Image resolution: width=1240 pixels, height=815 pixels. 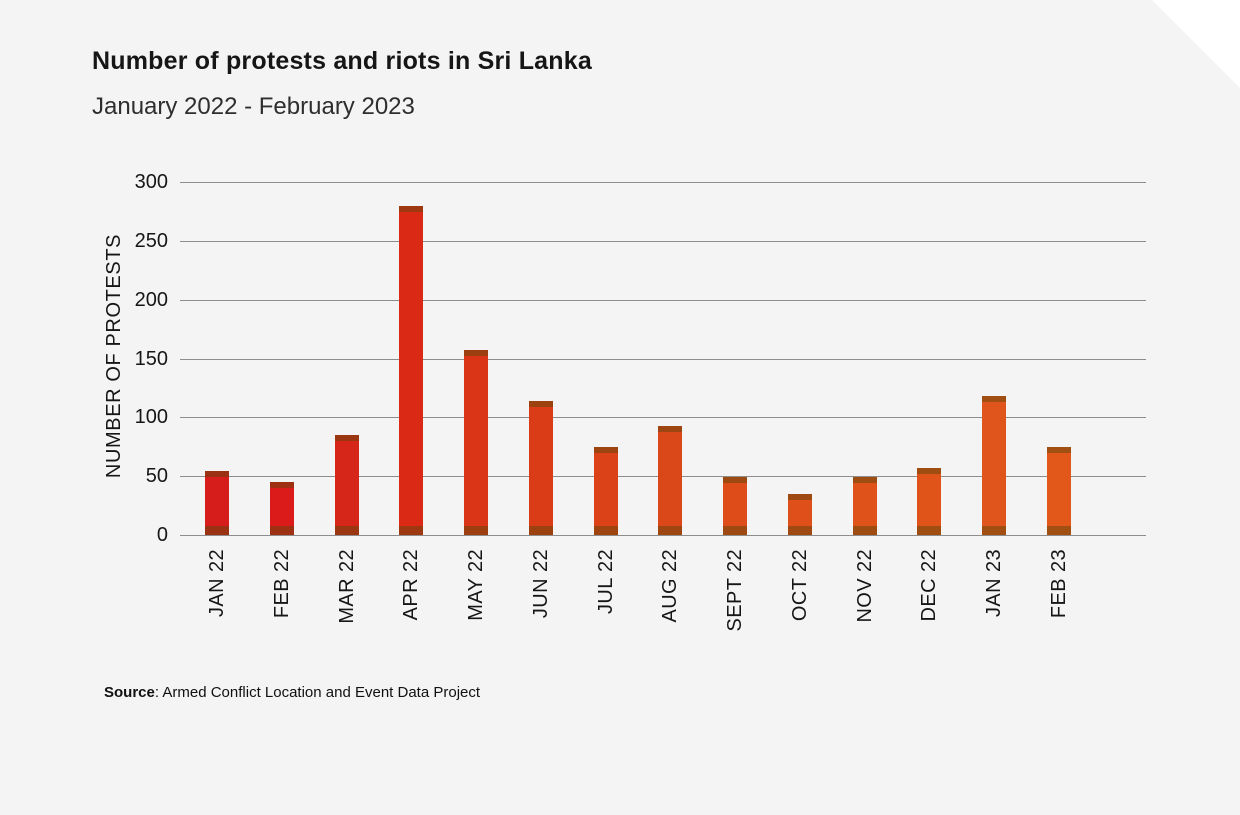 What do you see at coordinates (411, 585) in the screenshot?
I see `x-tick-label: APR 22` at bounding box center [411, 585].